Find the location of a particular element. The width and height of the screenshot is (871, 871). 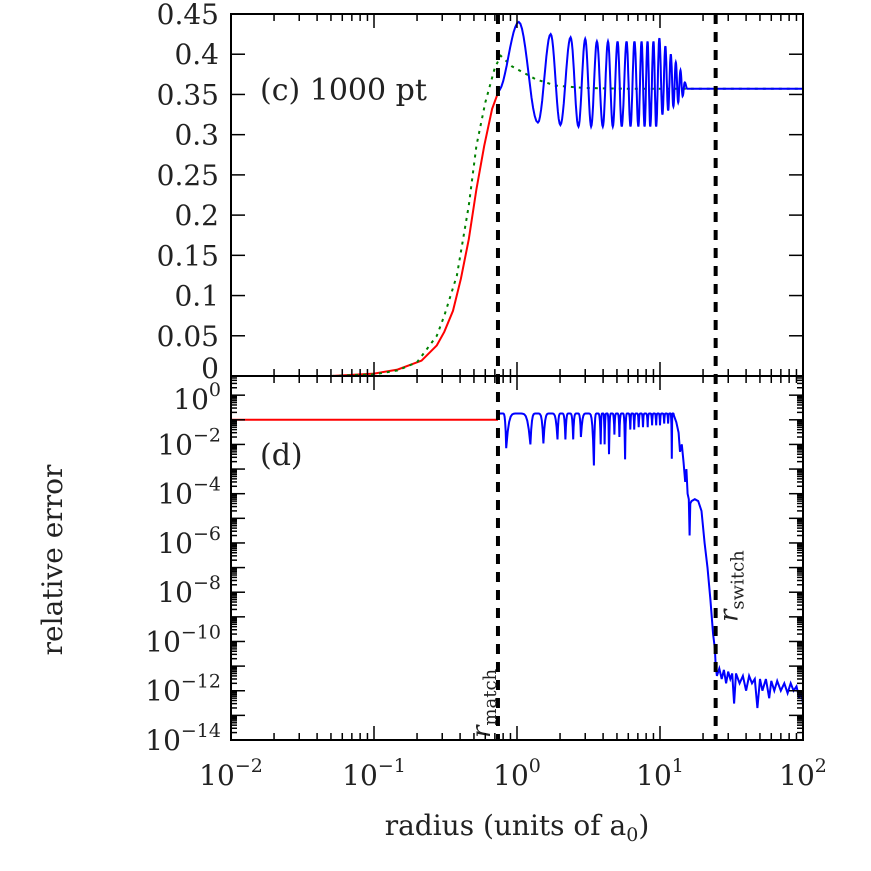

y-tick-label-d: 10⁻² is located at coordinates (189, 442).